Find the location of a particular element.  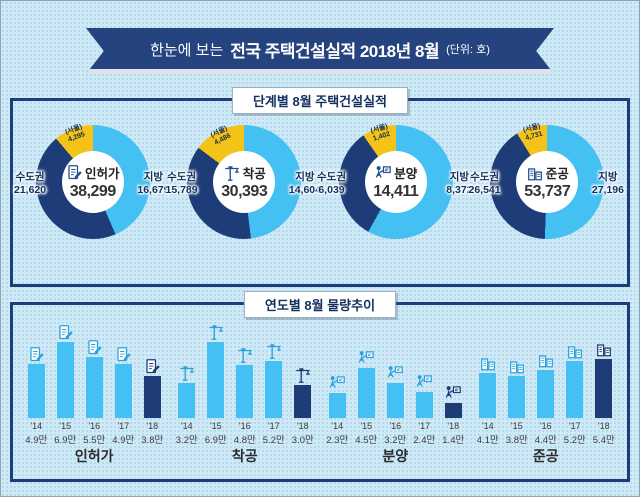

header-ribbon: 한눈에 보는 전국 주택건설실적 2018년 8월 (단위: 호) is located at coordinates (320, 51).